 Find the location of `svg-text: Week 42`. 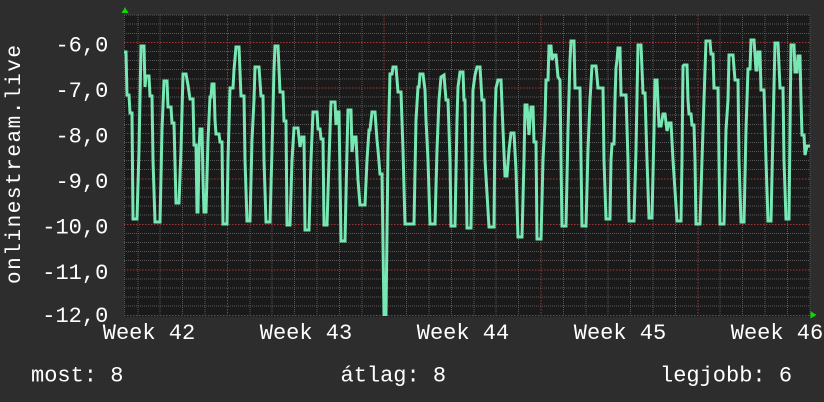

svg-text: Week 42 is located at coordinates (149, 333).